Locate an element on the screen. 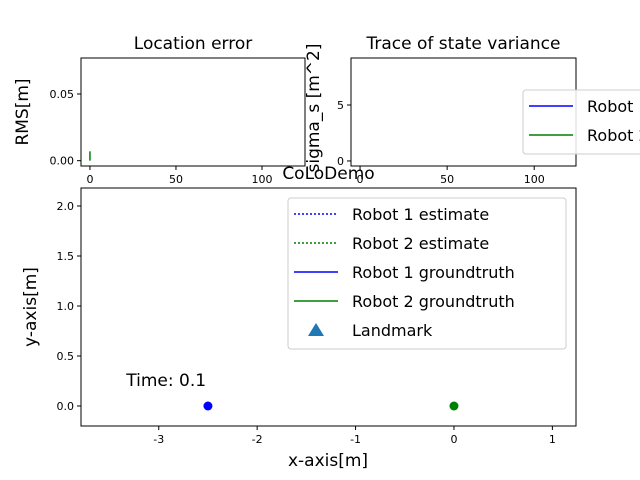  x-tick-label: -1 is located at coordinates (355, 439).